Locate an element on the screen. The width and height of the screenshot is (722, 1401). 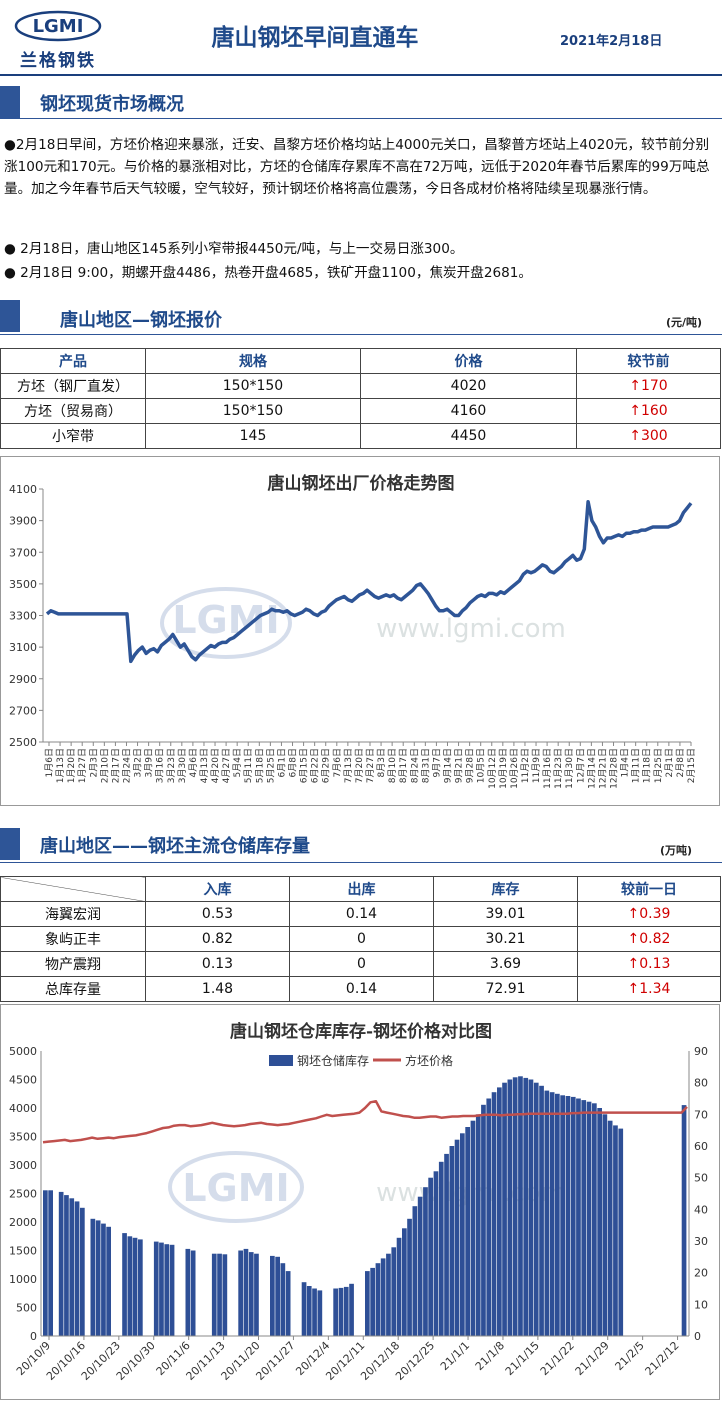
x-tick-label: 9月14日 is located at coordinates (447, 765).